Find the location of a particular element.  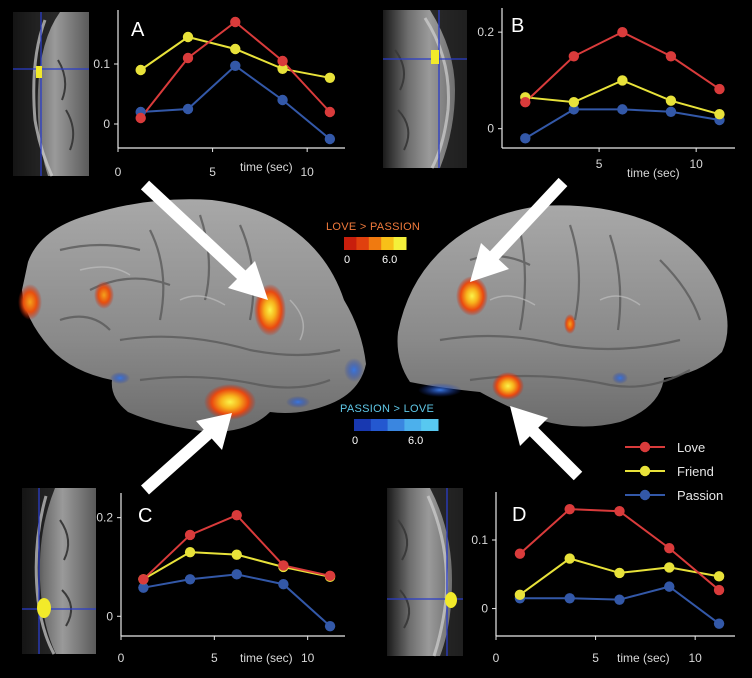

mri-slice-d is located at coordinates (425, 572).